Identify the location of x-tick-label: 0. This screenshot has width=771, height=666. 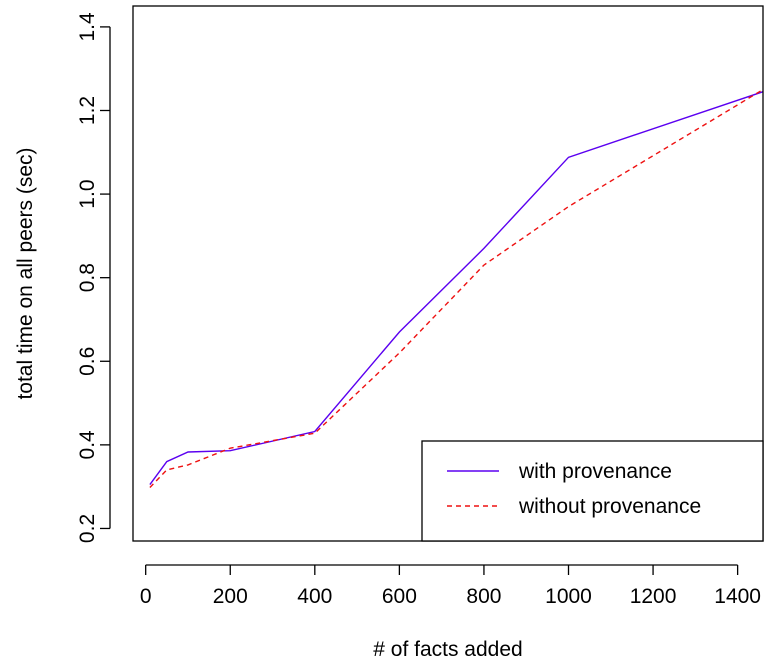
(146, 596).